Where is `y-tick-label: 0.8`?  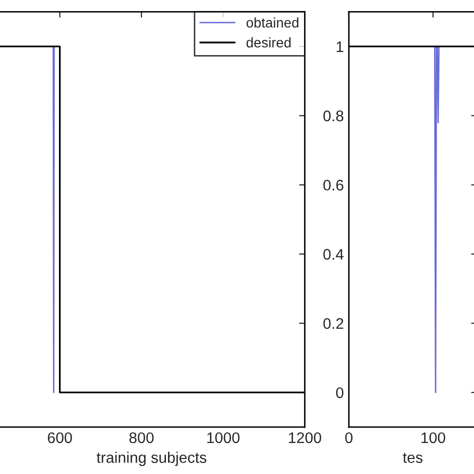 y-tick-label: 0.8 is located at coordinates (333, 116).